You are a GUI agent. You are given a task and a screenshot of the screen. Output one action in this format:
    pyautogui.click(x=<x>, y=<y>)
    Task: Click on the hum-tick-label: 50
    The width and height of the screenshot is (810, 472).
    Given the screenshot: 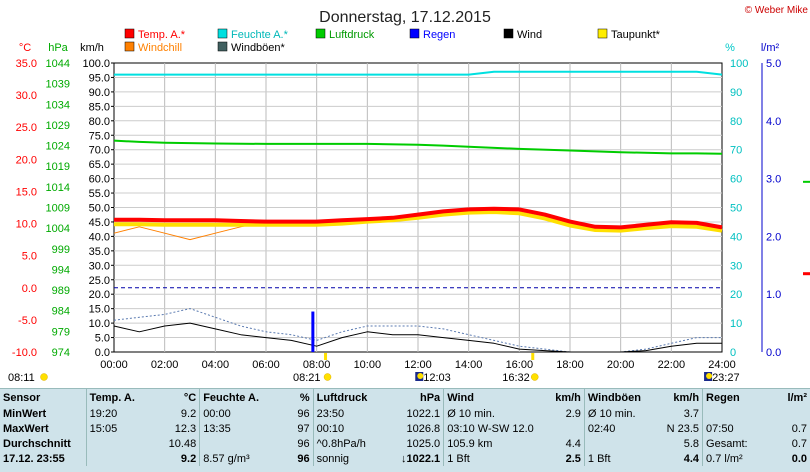 What is the action you would take?
    pyautogui.click(x=736, y=209)
    